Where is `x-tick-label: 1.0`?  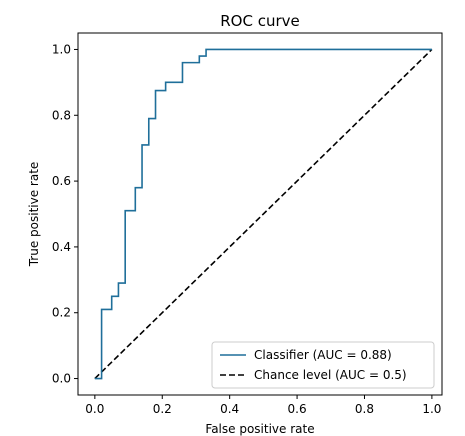 x-tick-label: 1.0 is located at coordinates (431, 409).